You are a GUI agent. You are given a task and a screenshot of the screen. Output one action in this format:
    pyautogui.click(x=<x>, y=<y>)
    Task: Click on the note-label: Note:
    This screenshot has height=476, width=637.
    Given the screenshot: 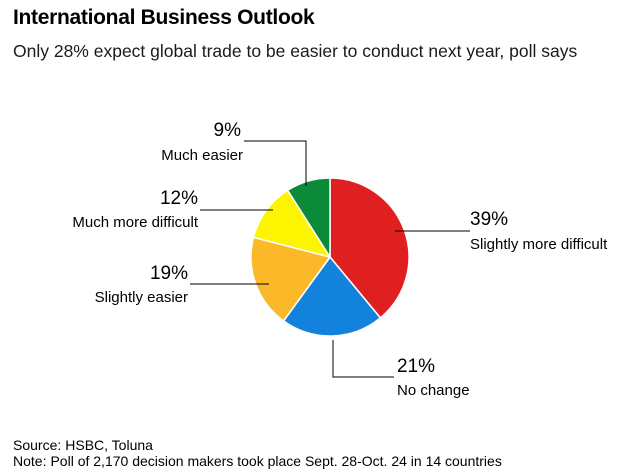 What is the action you would take?
    pyautogui.click(x=30, y=461)
    